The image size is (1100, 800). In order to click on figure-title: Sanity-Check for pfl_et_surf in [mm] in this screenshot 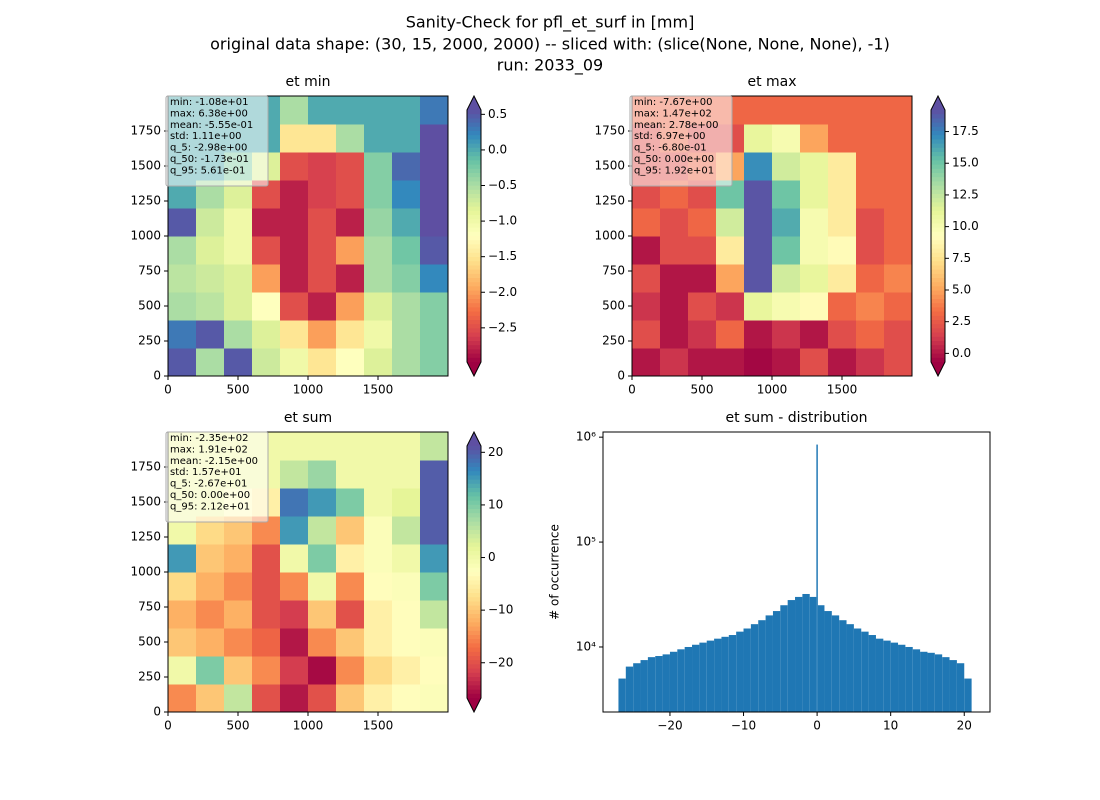, I will do `click(550, 23)`.